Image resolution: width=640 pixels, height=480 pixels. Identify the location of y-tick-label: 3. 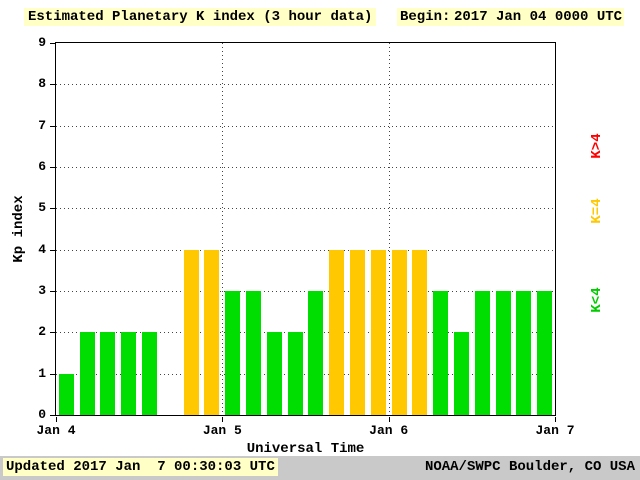
(42, 290).